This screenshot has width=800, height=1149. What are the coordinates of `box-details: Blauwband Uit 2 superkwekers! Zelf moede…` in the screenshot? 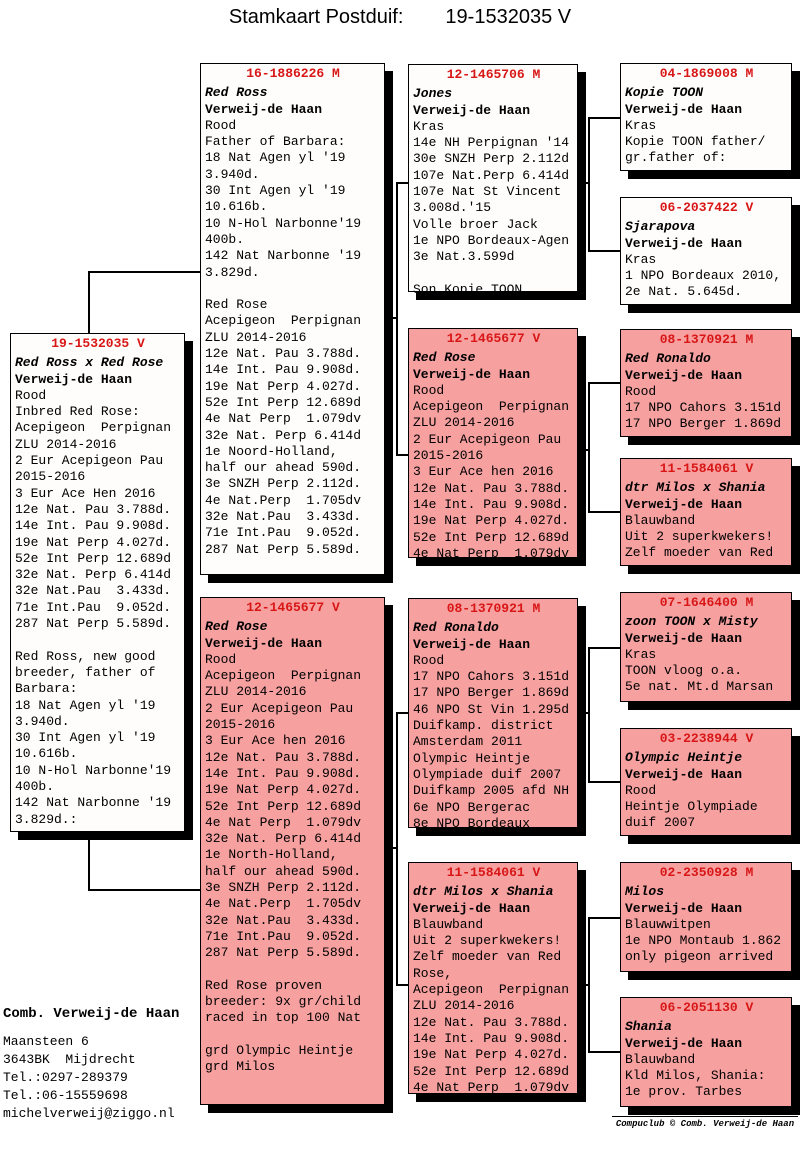 It's located at (491, 1005).